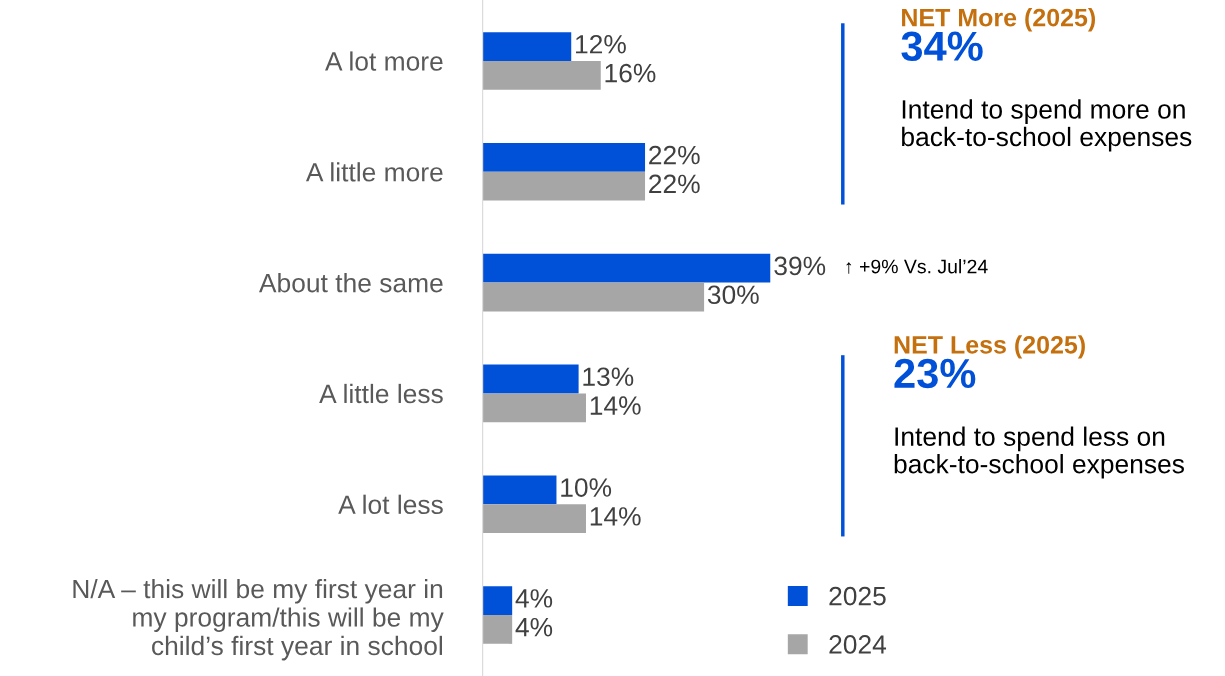  Describe the element at coordinates (390, 504) in the screenshot. I see `y-tick-label: A lot less` at that location.